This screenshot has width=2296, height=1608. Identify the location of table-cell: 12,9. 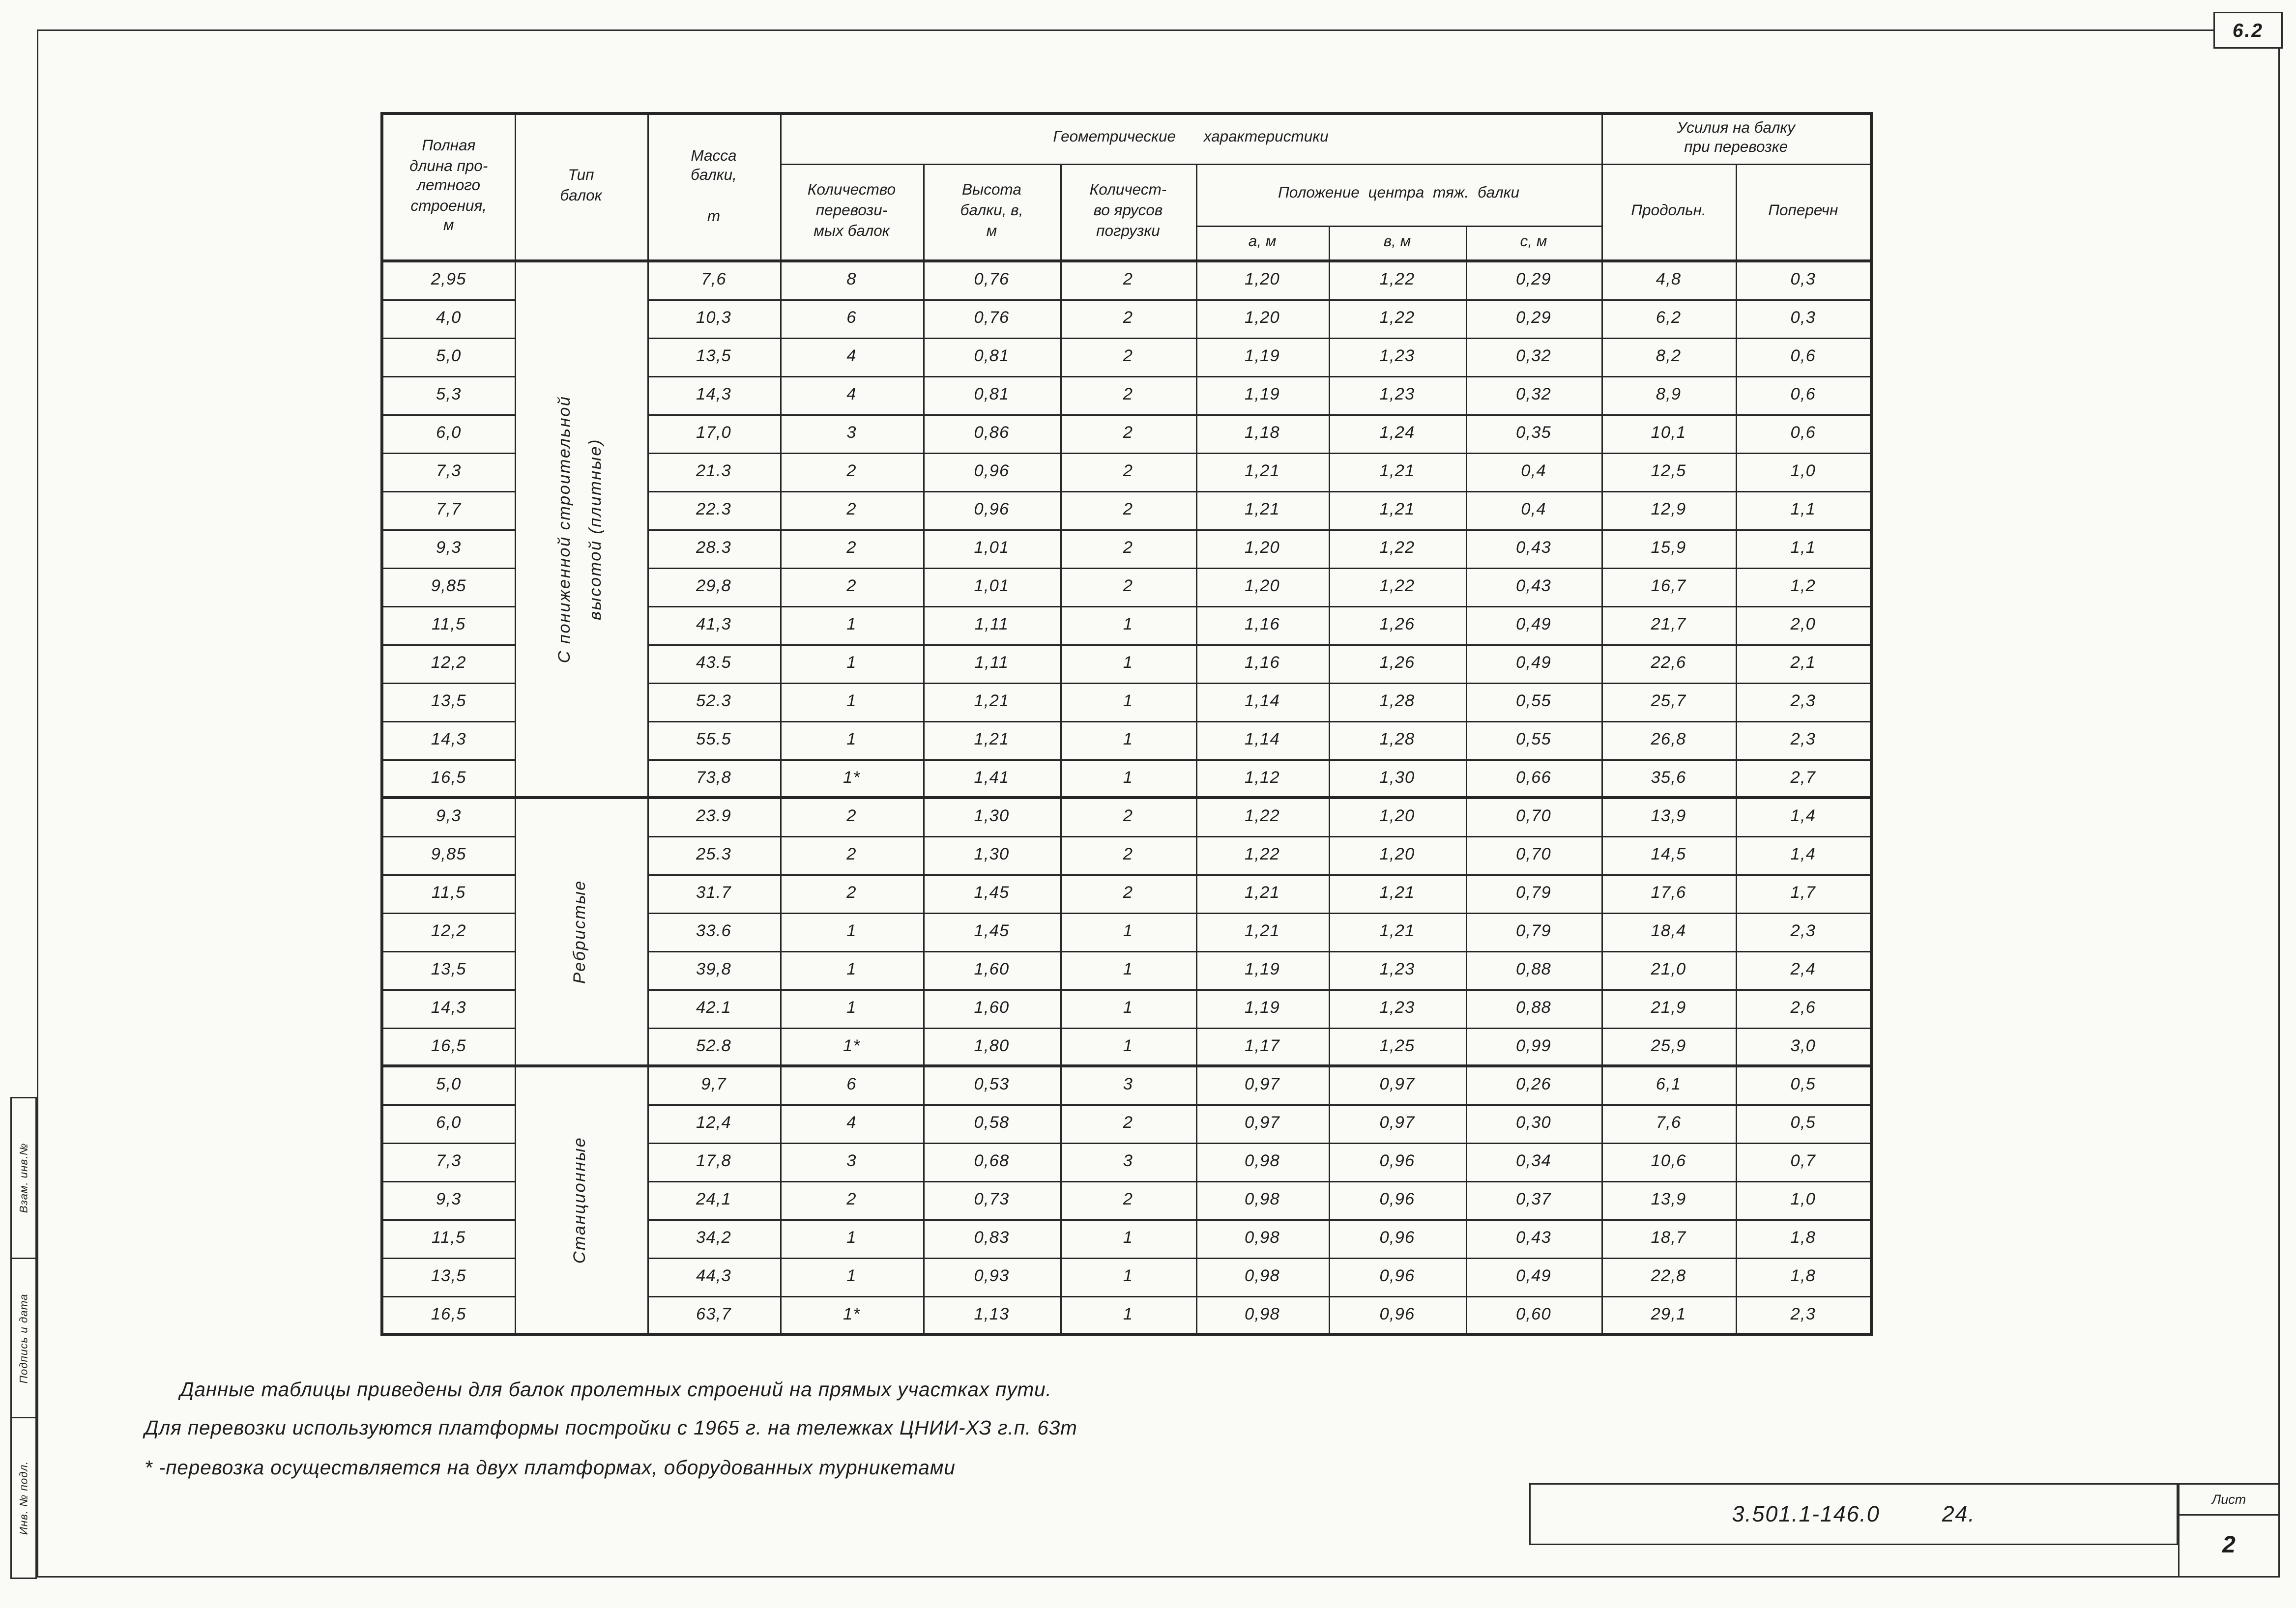
(1668, 510).